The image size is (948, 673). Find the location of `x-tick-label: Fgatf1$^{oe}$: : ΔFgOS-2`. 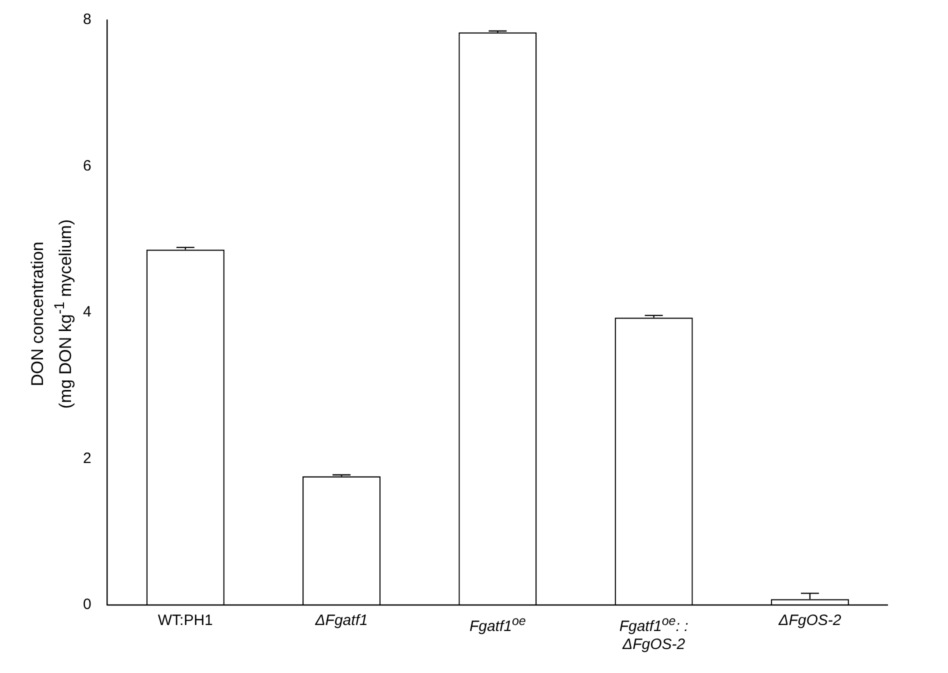

x-tick-label: Fgatf1$^{oe}$: : ΔFgOS-2 is located at coordinates (654, 633).